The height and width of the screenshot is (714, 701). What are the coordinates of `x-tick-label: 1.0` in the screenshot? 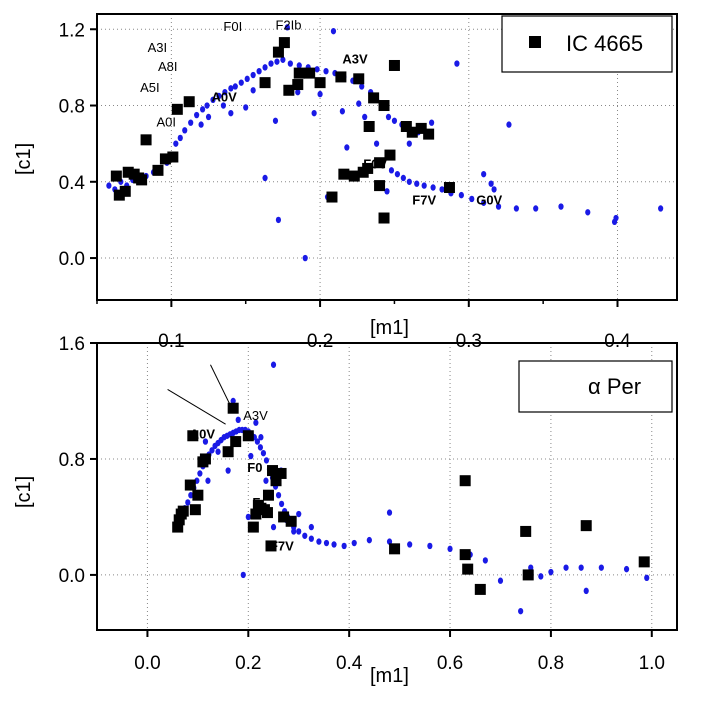 It's located at (652, 663).